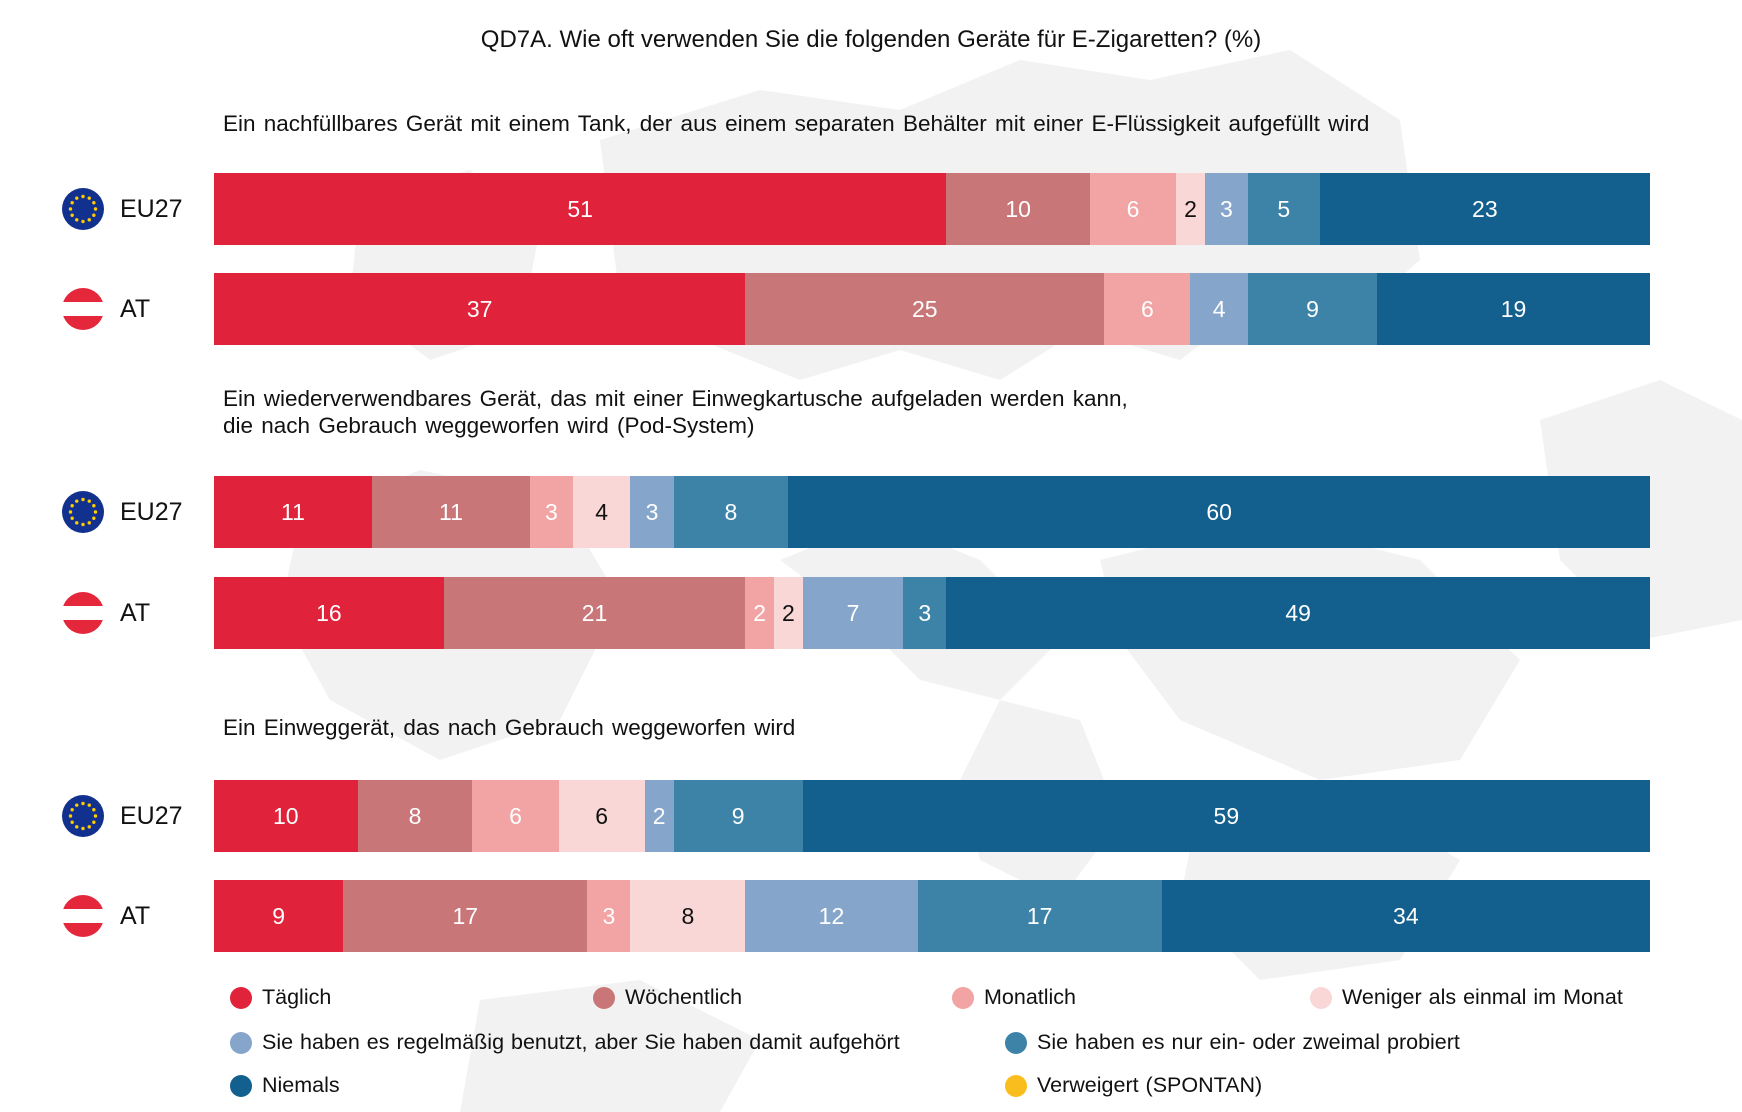  I want to click on data-label: 25, so click(925, 308).